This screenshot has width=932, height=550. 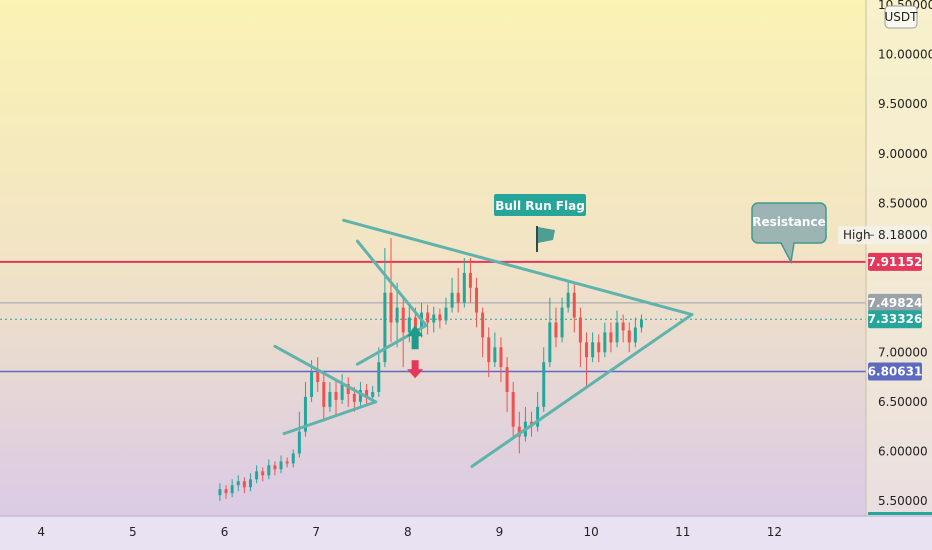 What do you see at coordinates (546, 235) in the screenshot?
I see `flag-icon` at bounding box center [546, 235].